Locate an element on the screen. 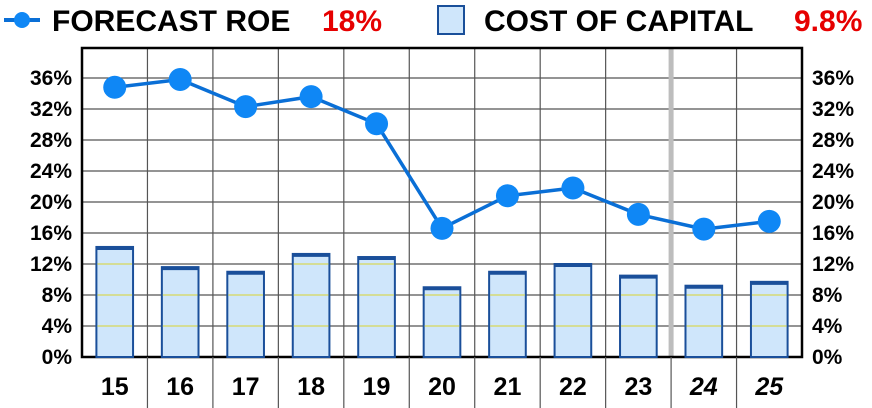 This screenshot has width=872, height=408. y-tick-label-left: 28% is located at coordinates (51, 140).